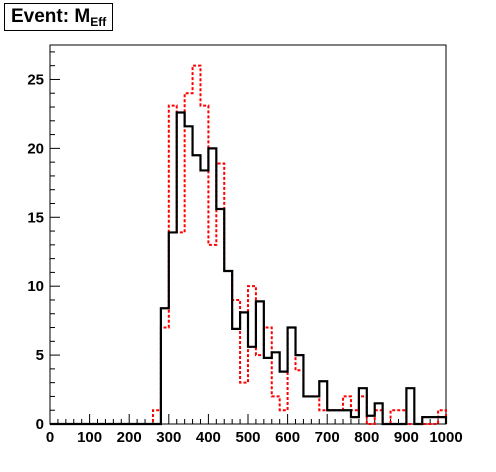 Image resolution: width=496 pixels, height=472 pixels. What do you see at coordinates (247, 437) in the screenshot?
I see `x-tick-label-500: 500` at bounding box center [247, 437].